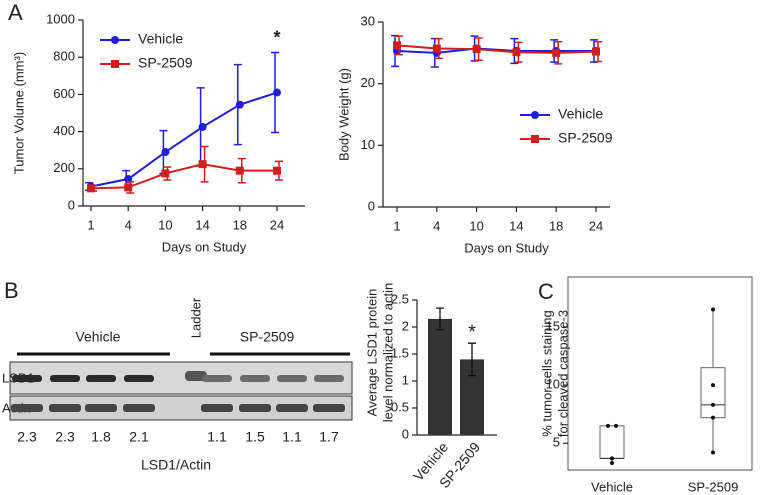 Image resolution: width=762 pixels, height=495 pixels. What do you see at coordinates (368, 20) in the screenshot?
I see `y-tick-label: 30` at bounding box center [368, 20].